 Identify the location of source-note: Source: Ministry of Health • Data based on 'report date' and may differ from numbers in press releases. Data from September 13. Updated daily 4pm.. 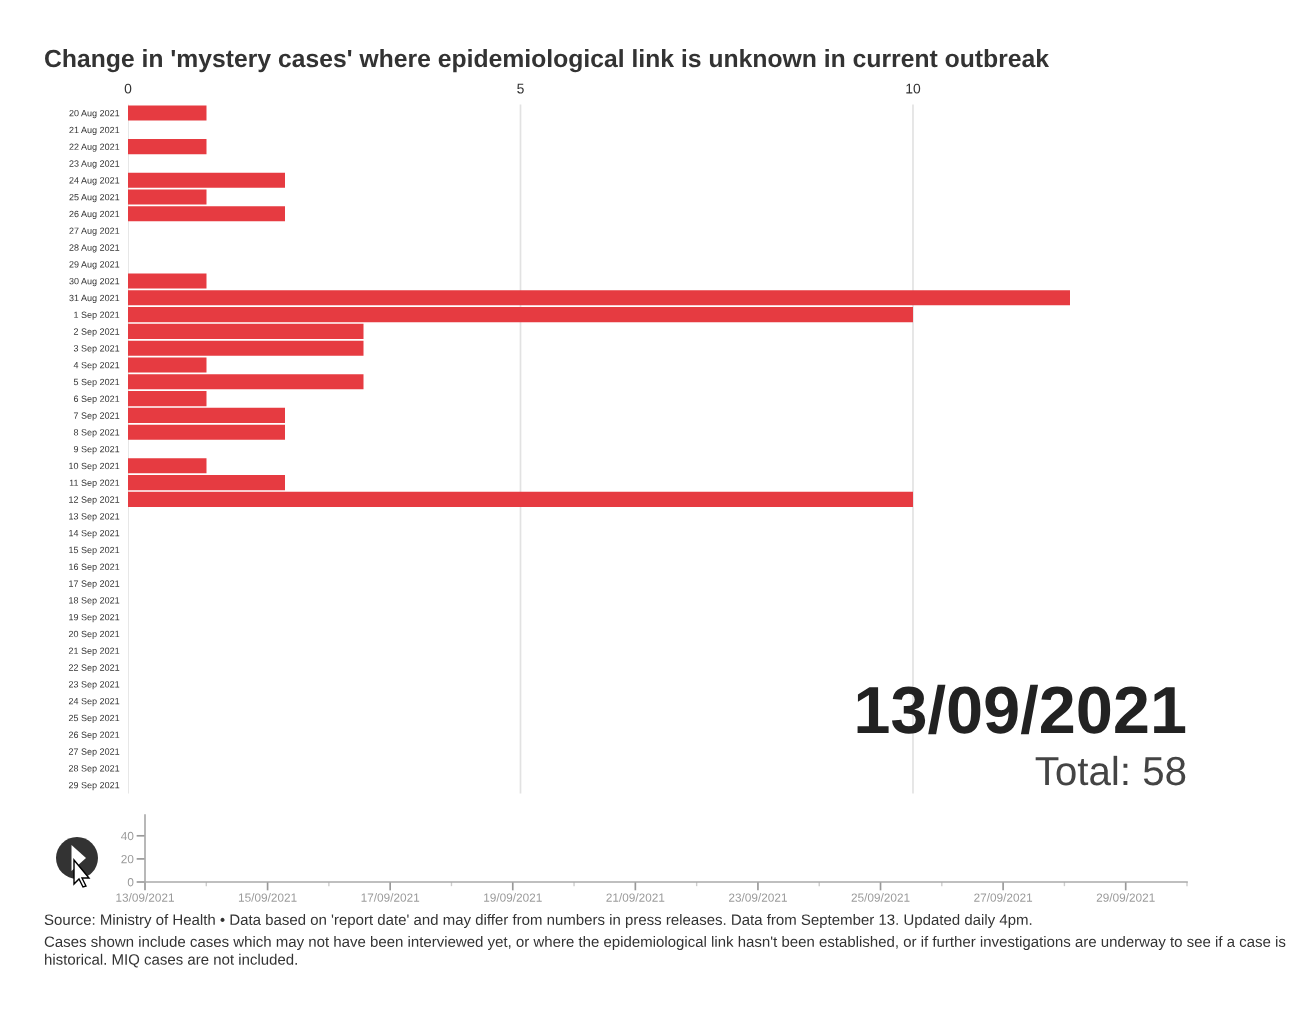
(538, 921).